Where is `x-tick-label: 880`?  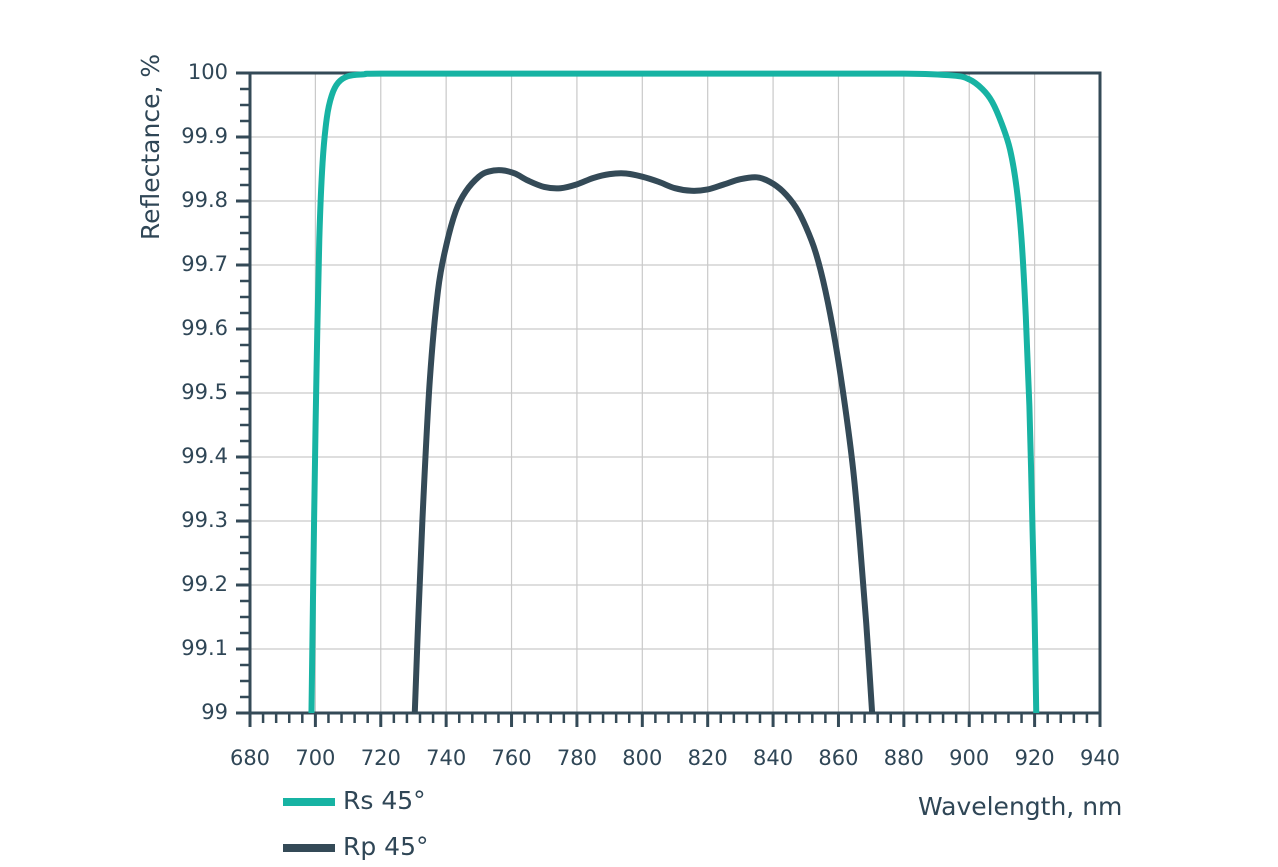 x-tick-label: 880 is located at coordinates (904, 758).